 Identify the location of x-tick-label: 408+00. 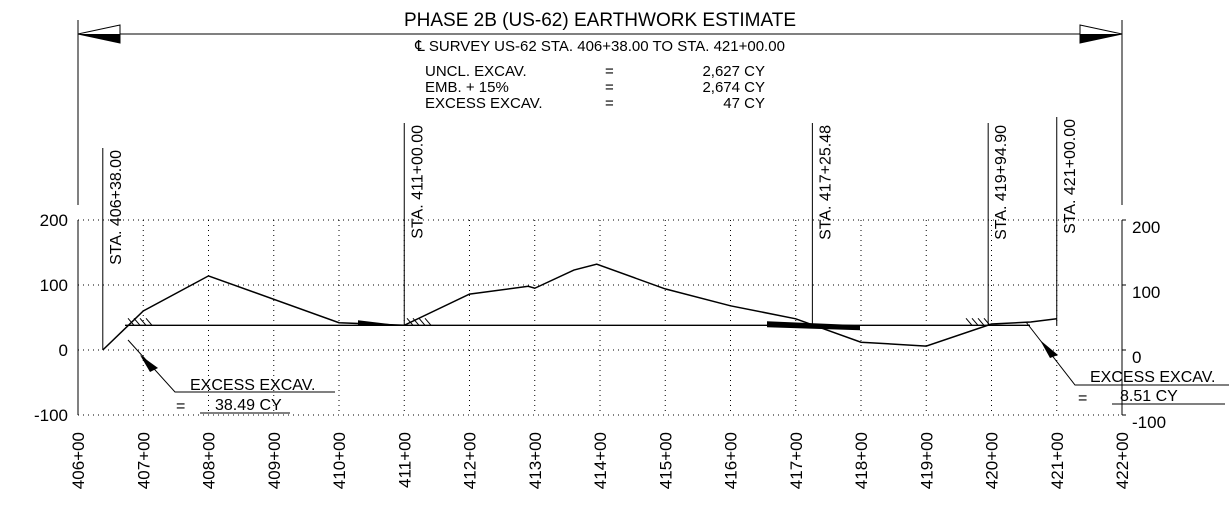
(209, 460).